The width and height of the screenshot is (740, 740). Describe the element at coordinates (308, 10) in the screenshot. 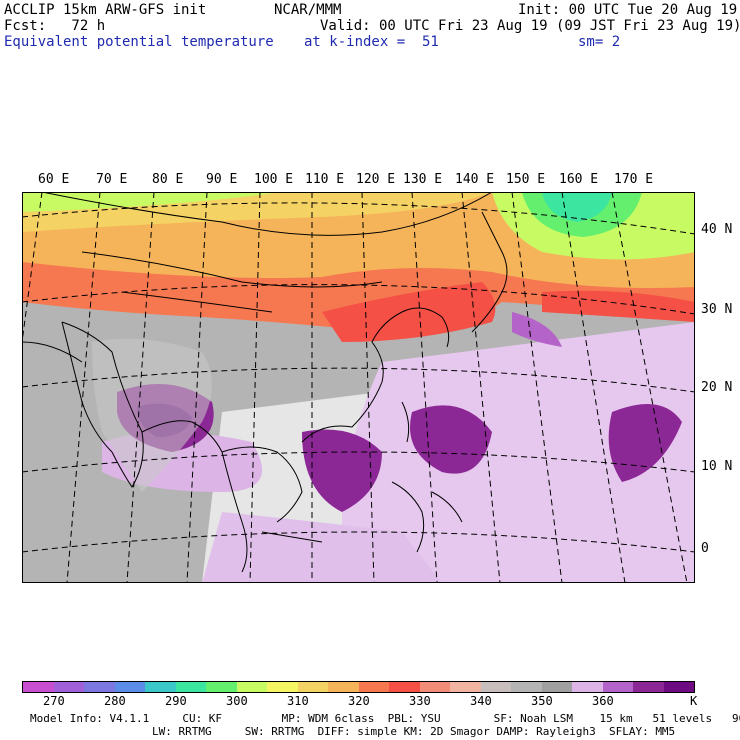

I see `institution-label: NCAR/MMM` at that location.